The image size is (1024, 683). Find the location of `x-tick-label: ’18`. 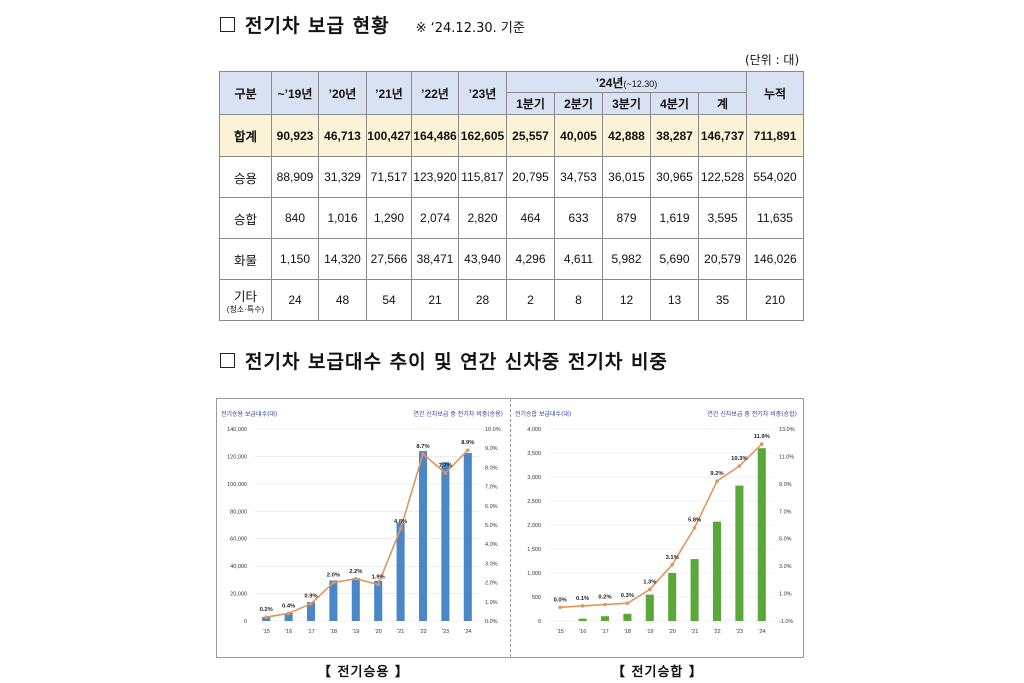

x-tick-label: ’18 is located at coordinates (627, 632).